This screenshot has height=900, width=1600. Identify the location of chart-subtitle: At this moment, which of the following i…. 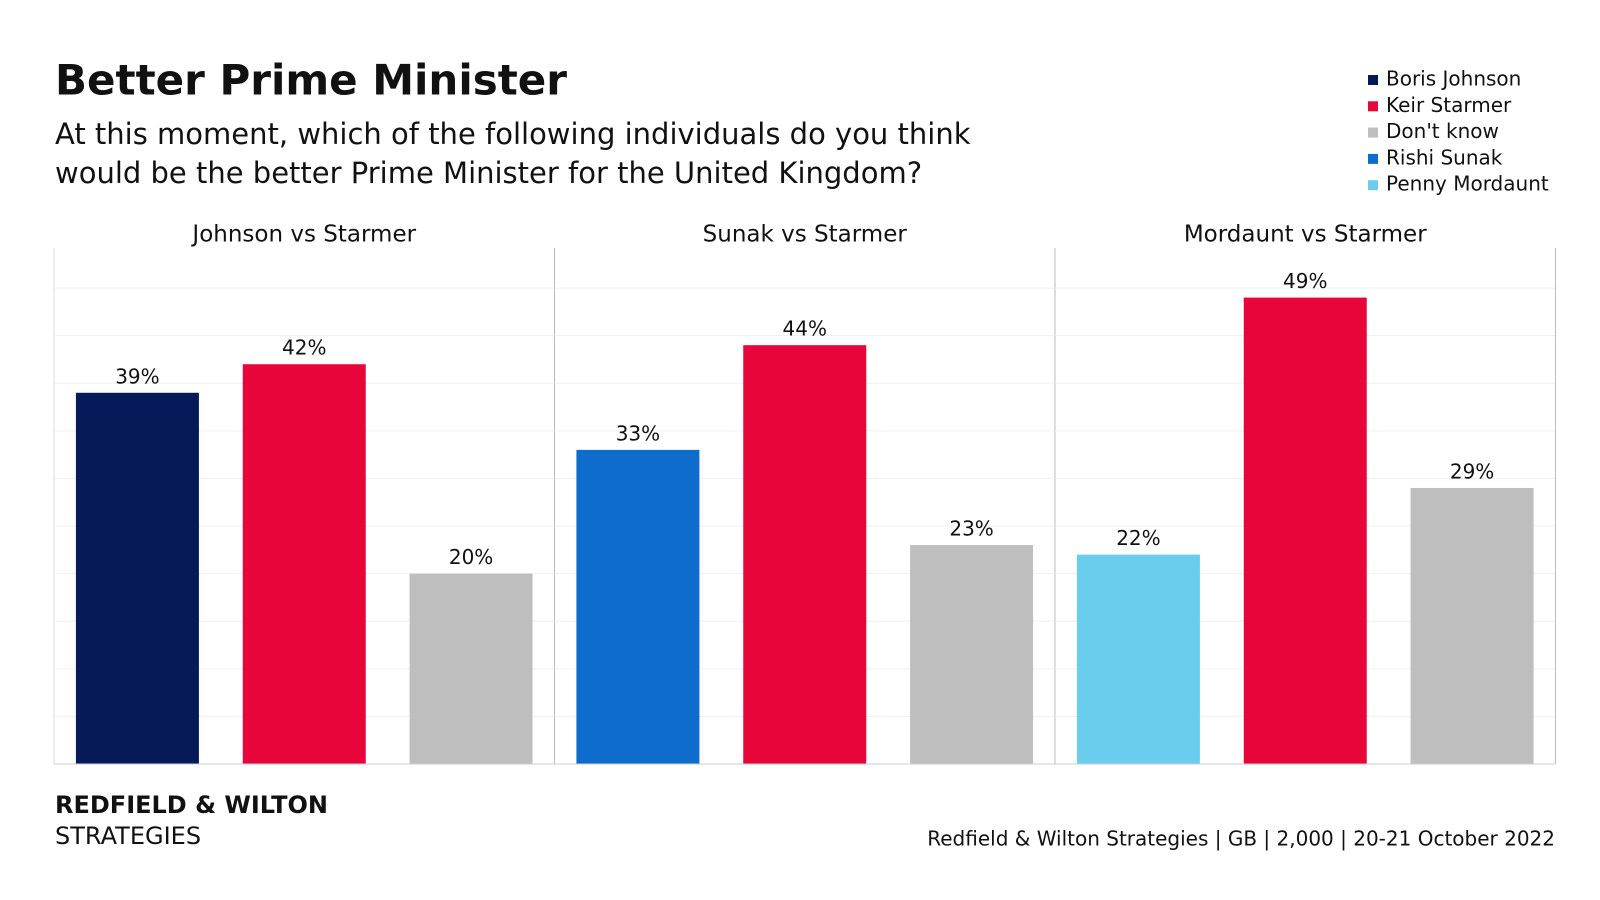
(513, 134).